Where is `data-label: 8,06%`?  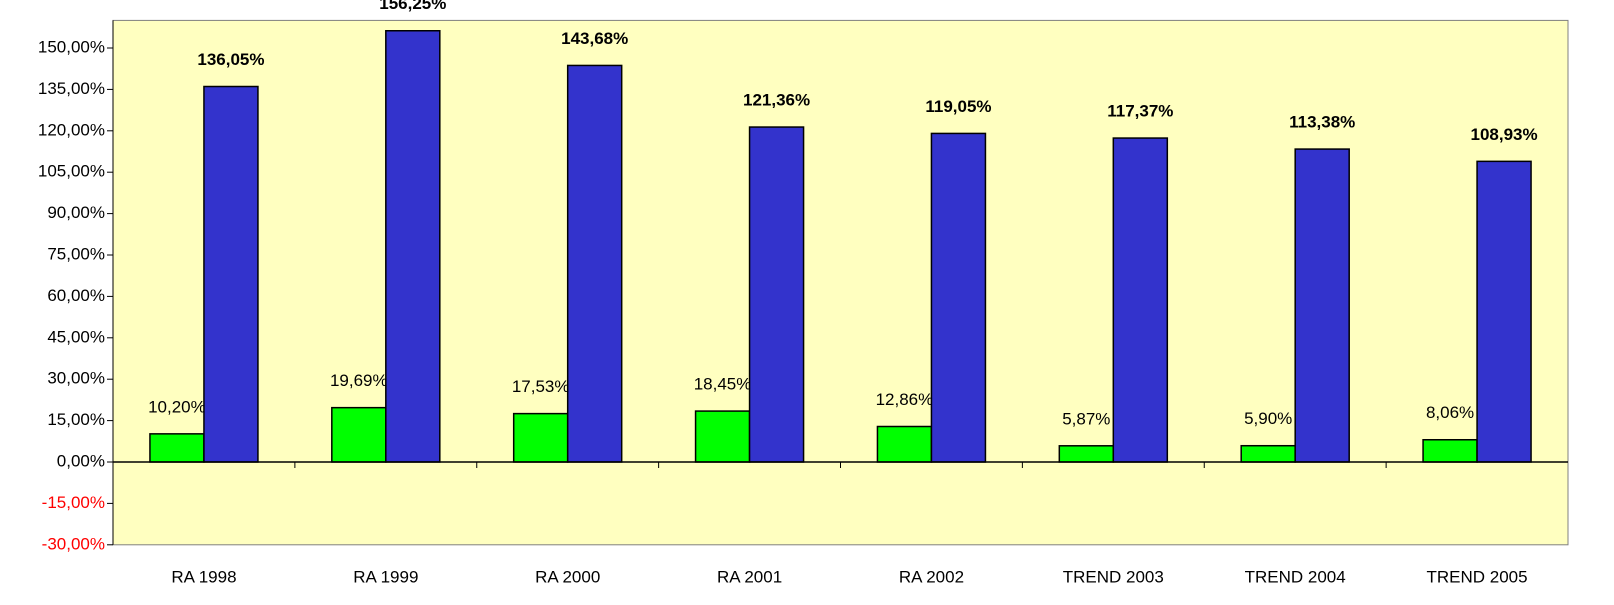 data-label: 8,06% is located at coordinates (1450, 412).